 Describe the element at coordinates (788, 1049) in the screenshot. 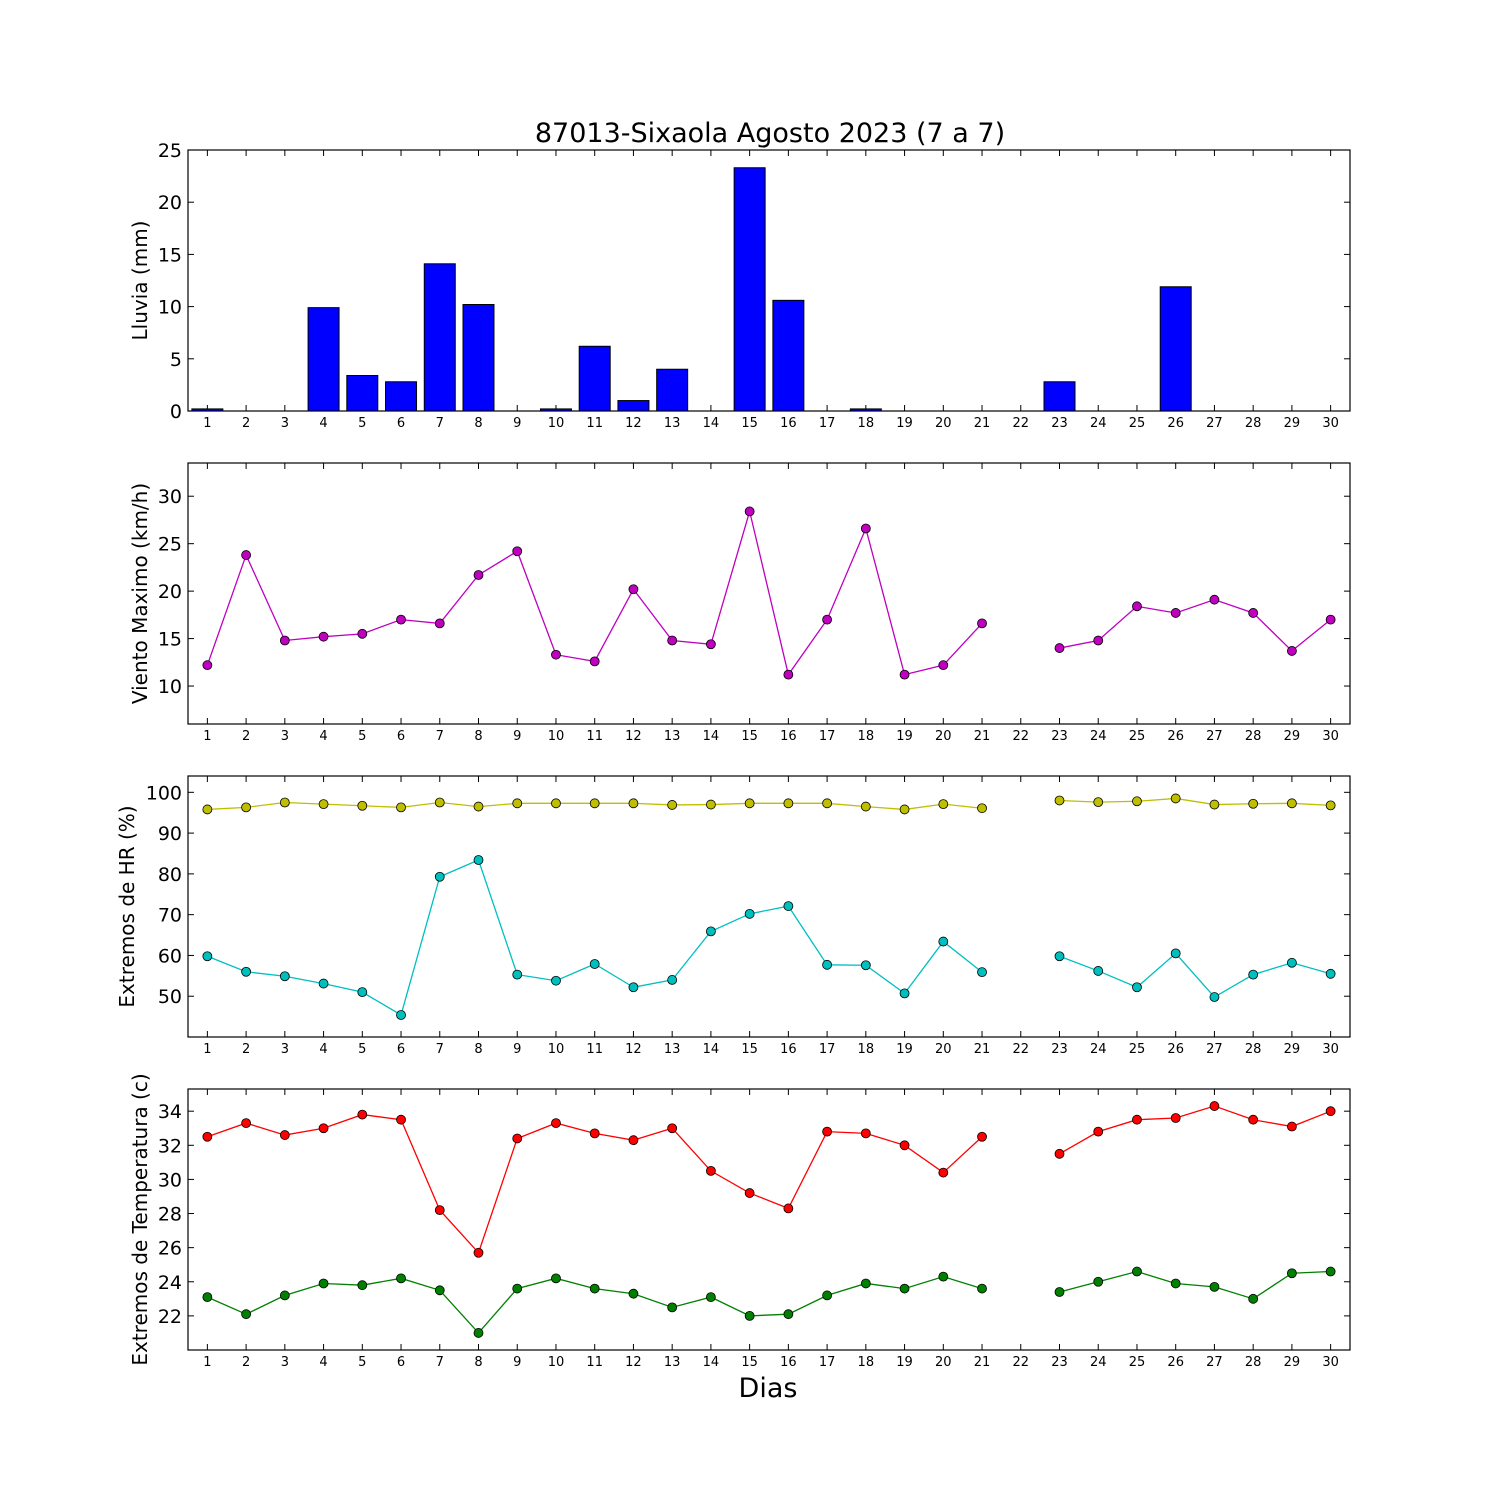

I see `x-tick-label: 16` at that location.